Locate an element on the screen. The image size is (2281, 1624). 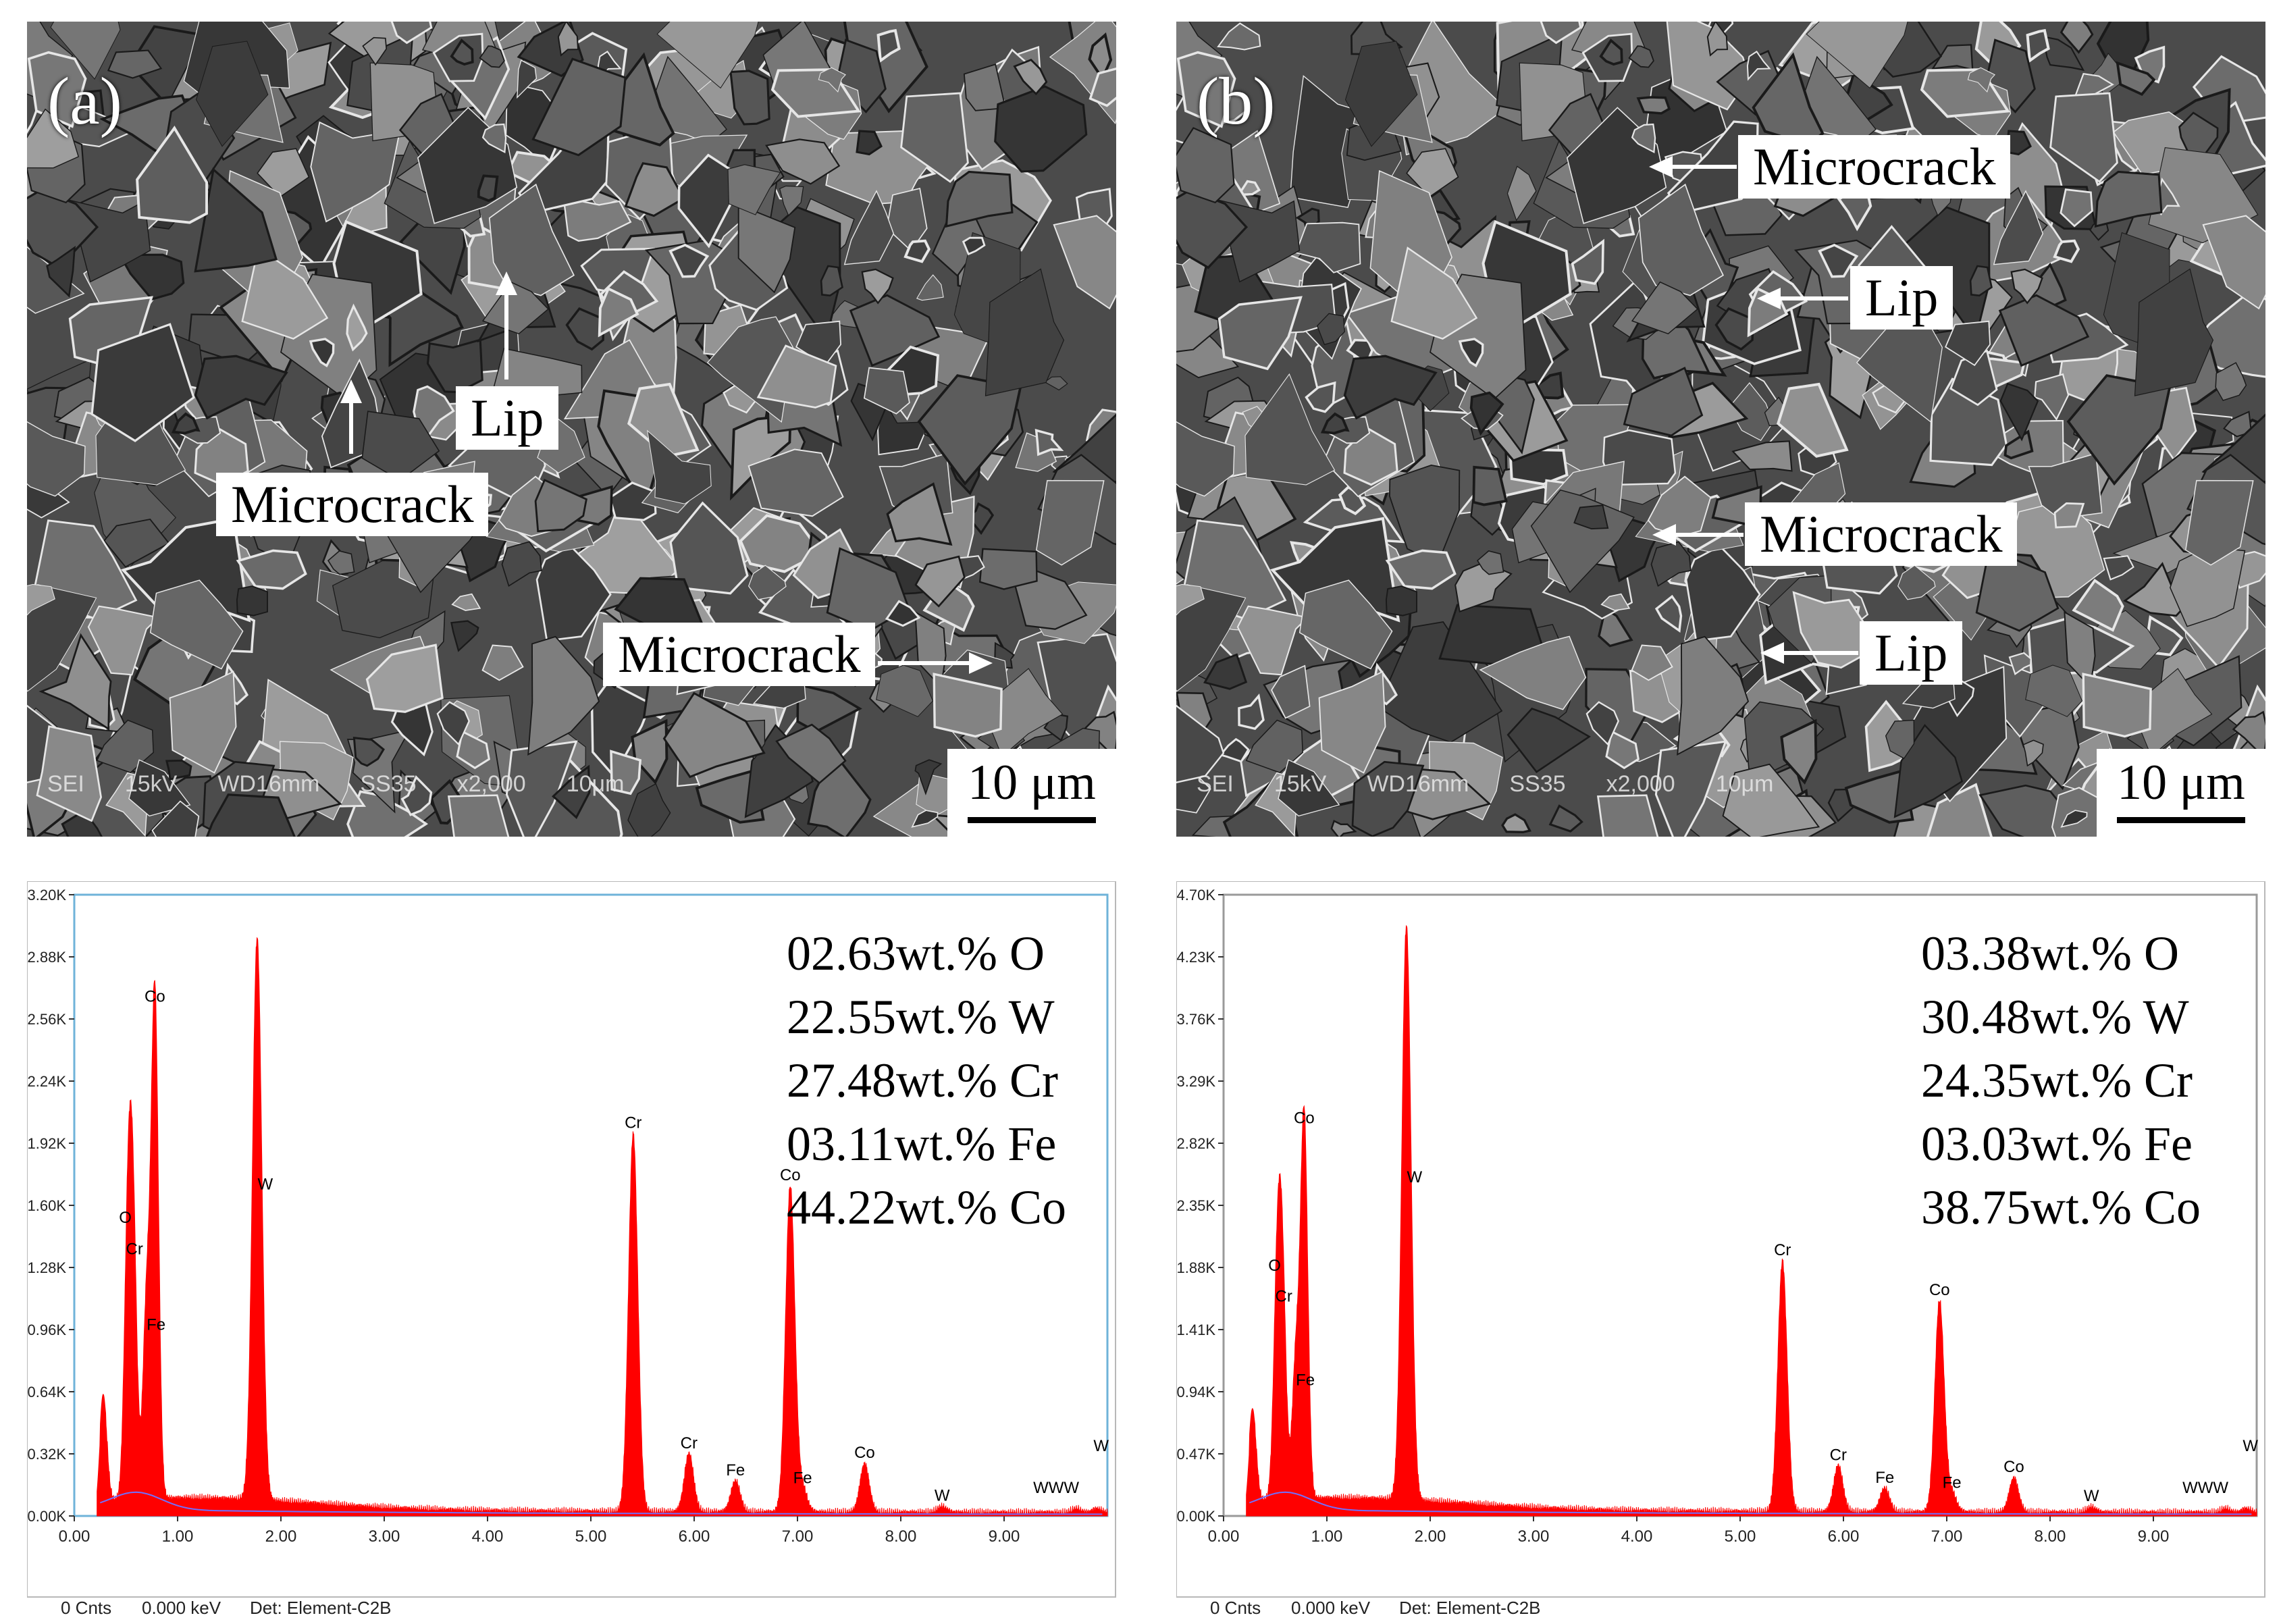
composition-co: 38.75wt.% Co is located at coordinates (2061, 1207).